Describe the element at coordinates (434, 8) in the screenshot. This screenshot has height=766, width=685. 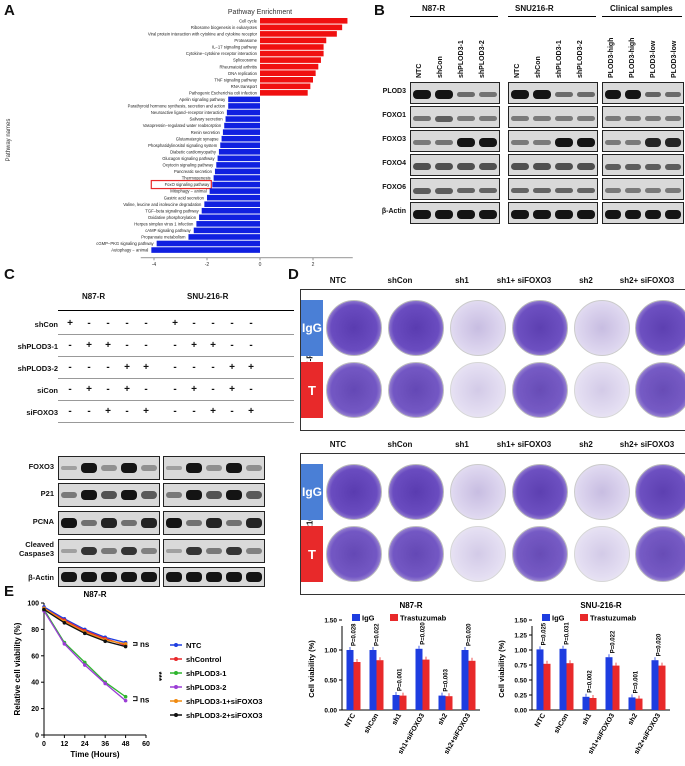
I see `group-n87r: N87-R` at that location.